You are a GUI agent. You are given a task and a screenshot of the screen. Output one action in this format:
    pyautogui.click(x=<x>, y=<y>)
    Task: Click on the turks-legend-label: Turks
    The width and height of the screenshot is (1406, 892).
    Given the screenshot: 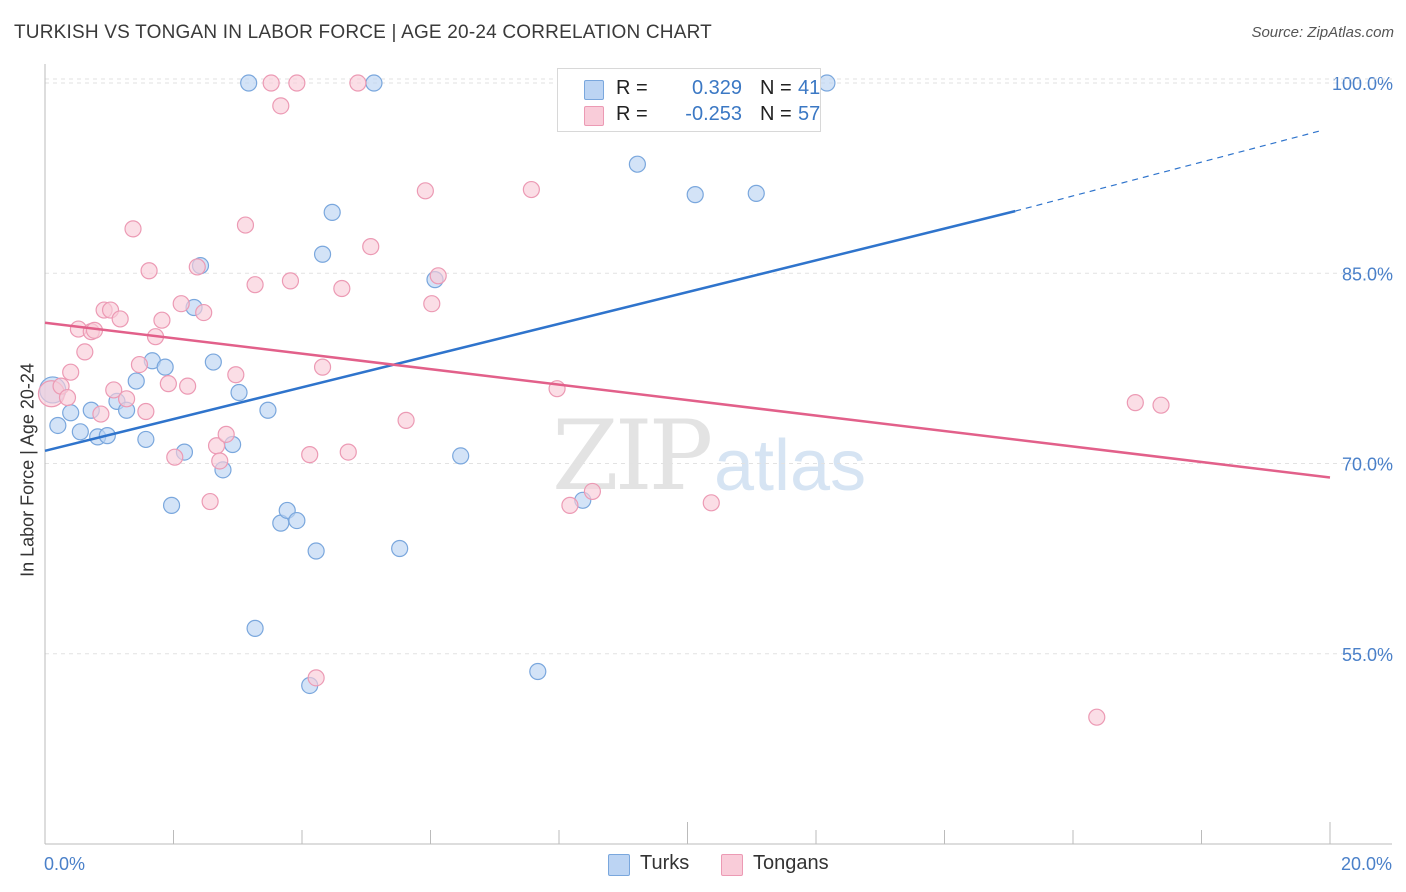 What is the action you would take?
    pyautogui.click(x=665, y=863)
    